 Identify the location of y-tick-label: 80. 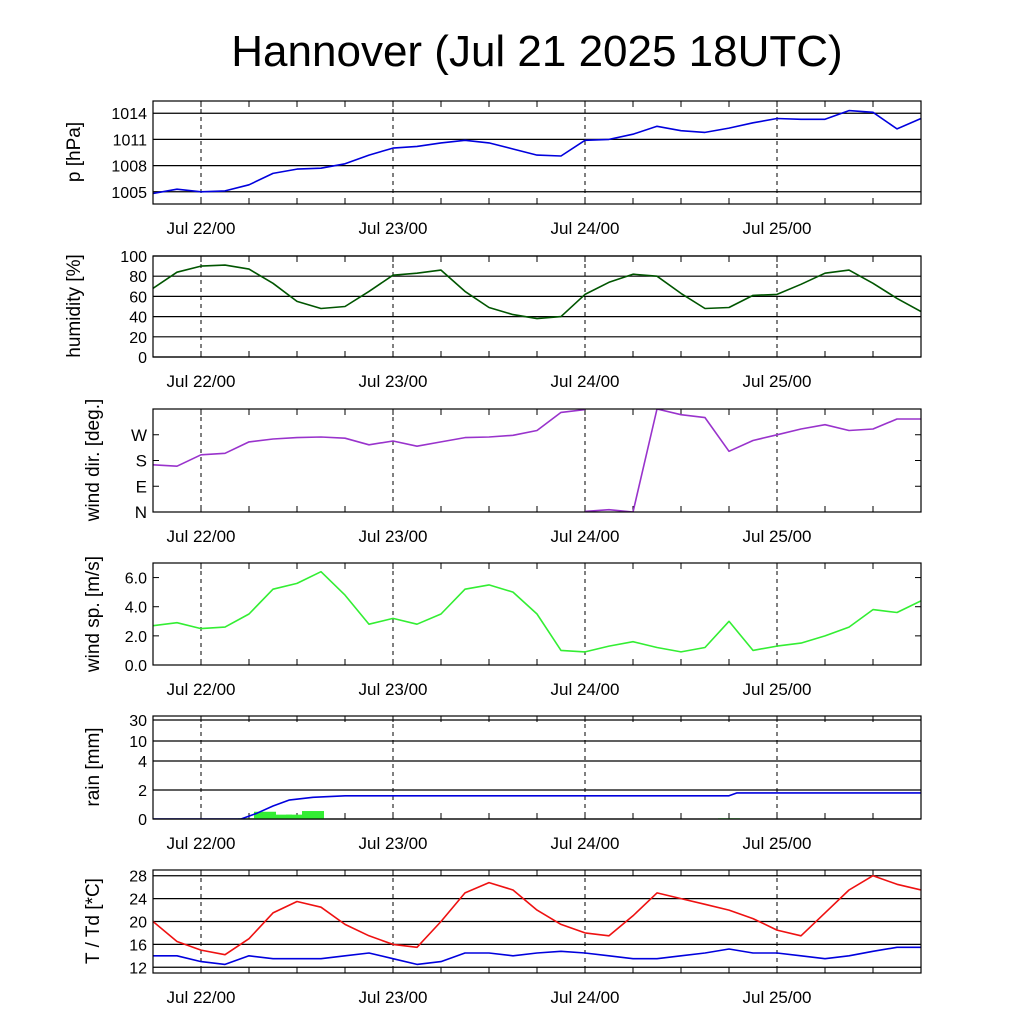
(138, 277).